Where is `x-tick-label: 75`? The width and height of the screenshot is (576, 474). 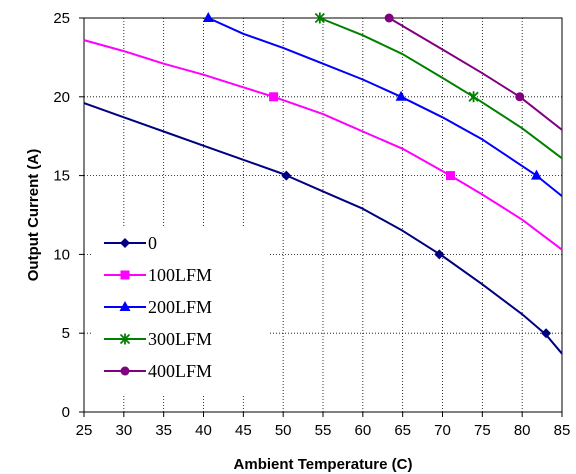
x-tick-label: 75 is located at coordinates (482, 430).